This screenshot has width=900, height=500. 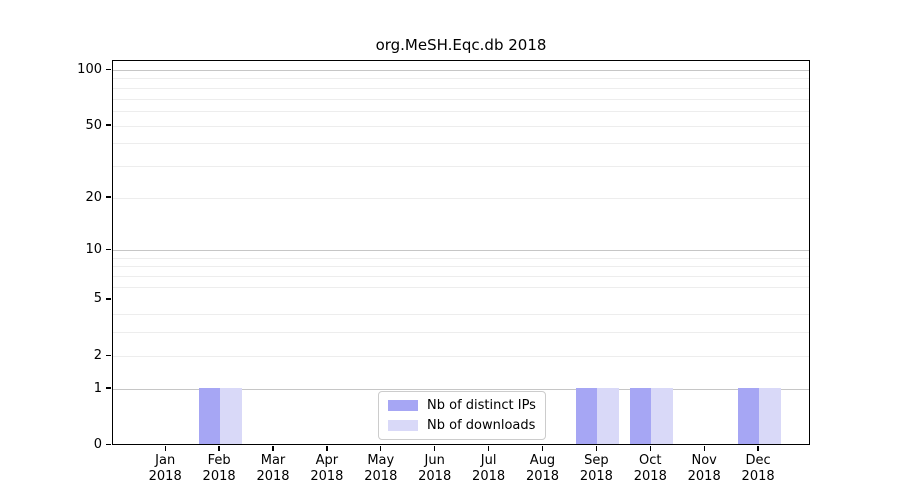 I want to click on legend-swatch-downloads, so click(x=403, y=425).